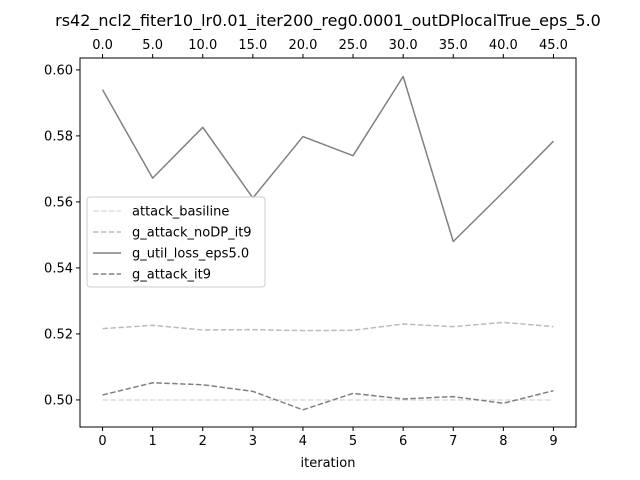  Describe the element at coordinates (403, 45) in the screenshot. I see `top-x-tick-label: 30.0` at that location.